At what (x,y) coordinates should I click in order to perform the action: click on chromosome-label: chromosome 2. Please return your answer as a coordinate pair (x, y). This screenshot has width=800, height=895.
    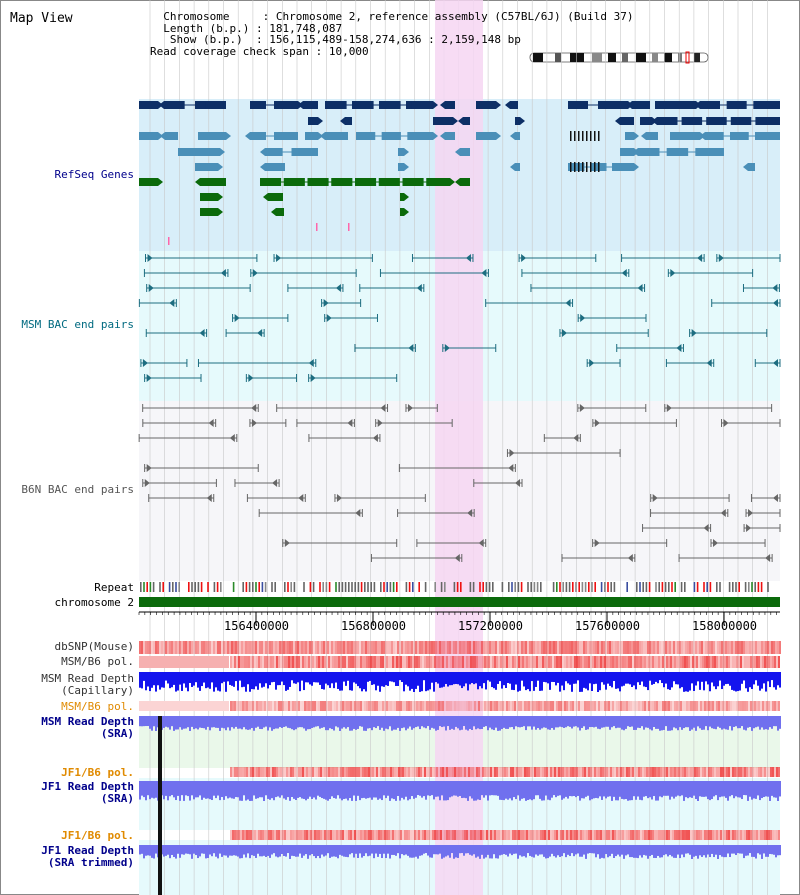
    Looking at the image, I should click on (94, 602).